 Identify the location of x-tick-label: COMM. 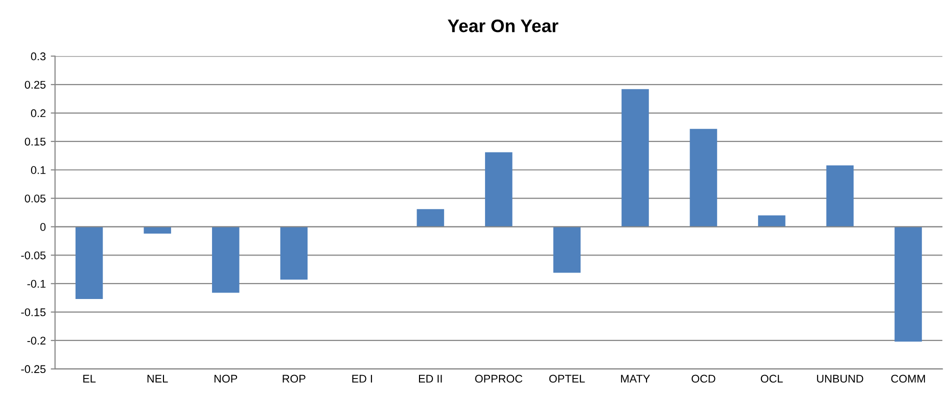
(908, 378).